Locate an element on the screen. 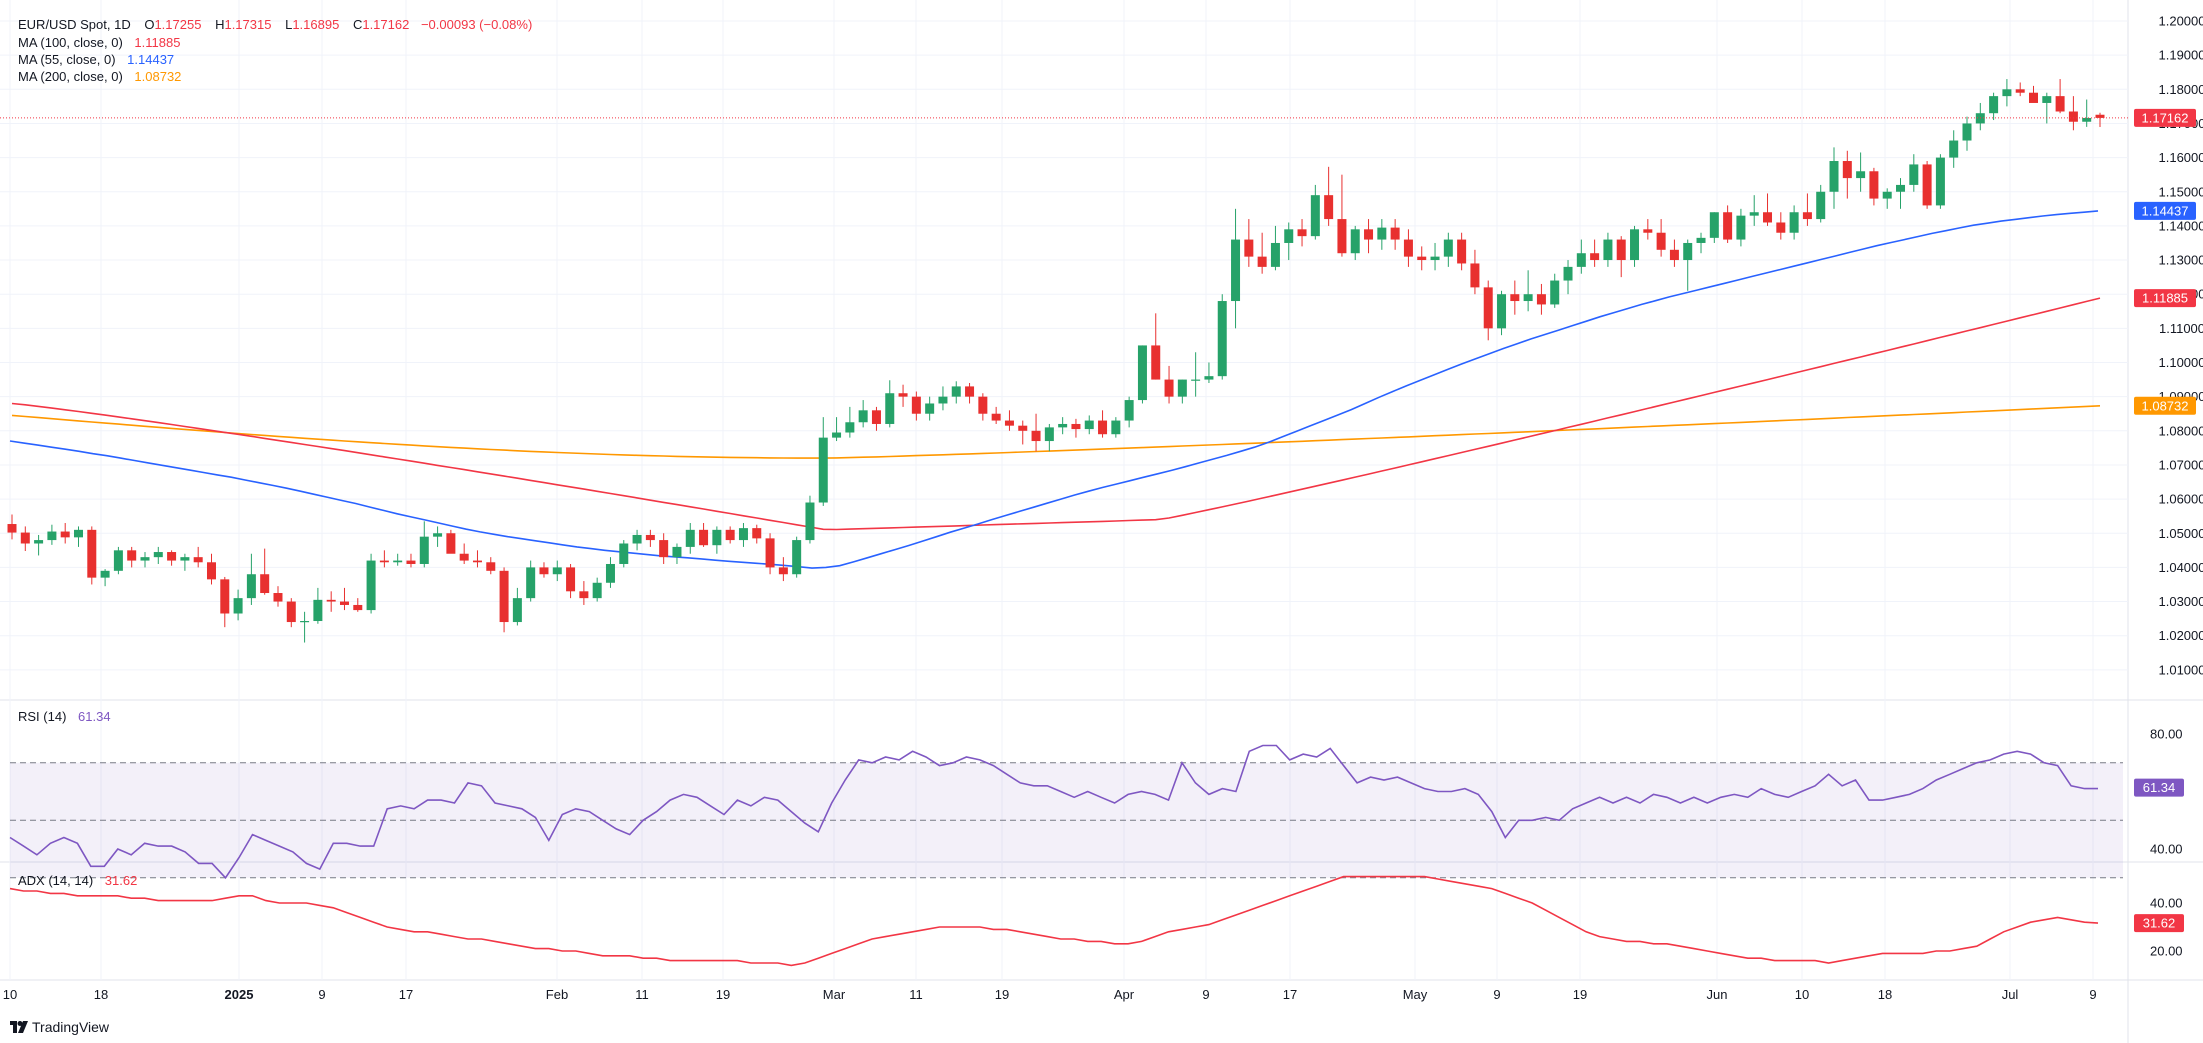 The image size is (2203, 1043). open-value: 1.17255 is located at coordinates (178, 24).